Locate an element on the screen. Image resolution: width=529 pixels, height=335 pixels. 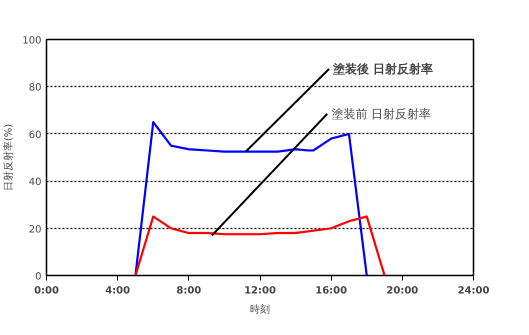
x-tick-label: 24:00 is located at coordinates (474, 291).